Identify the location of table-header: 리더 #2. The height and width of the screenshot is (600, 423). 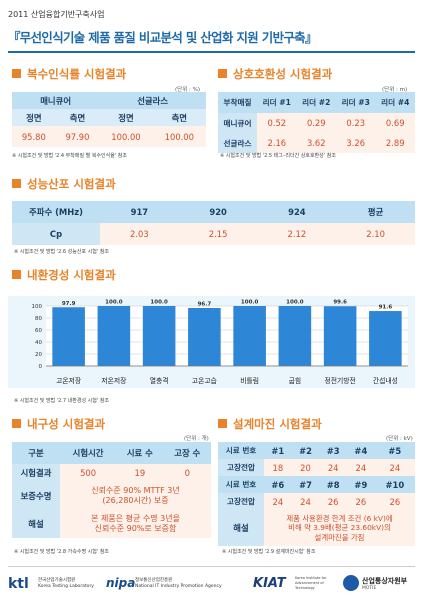
(316, 102).